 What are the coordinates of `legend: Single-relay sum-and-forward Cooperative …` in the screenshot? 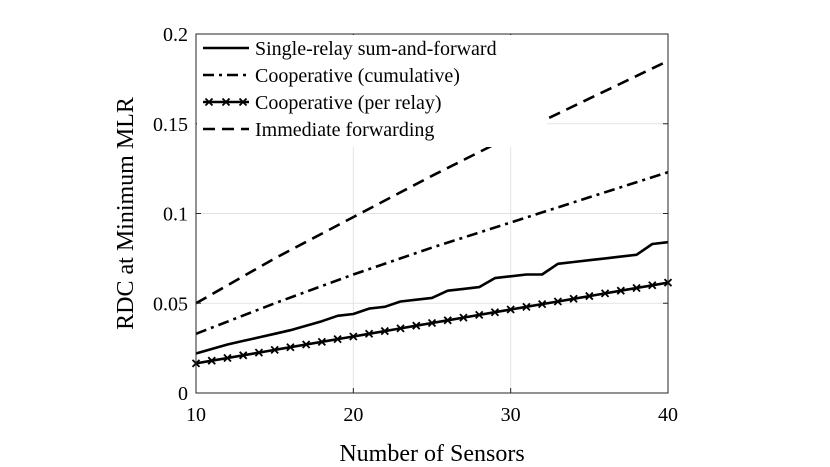 It's located at (372, 91).